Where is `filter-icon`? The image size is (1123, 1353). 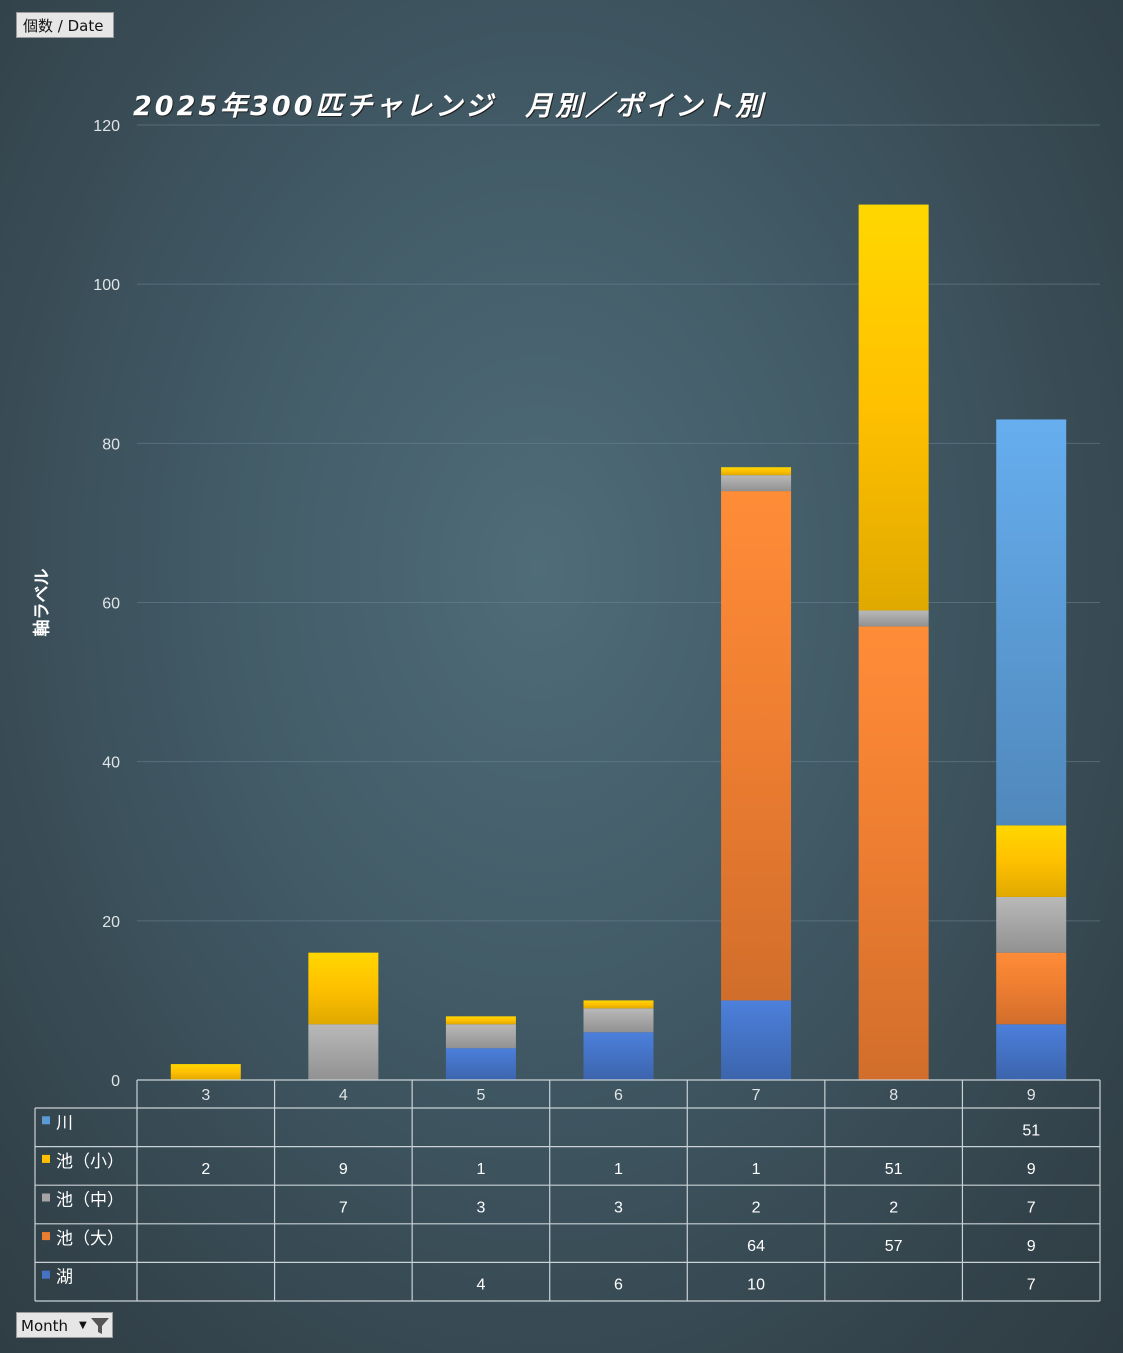
filter-icon is located at coordinates (100, 1326).